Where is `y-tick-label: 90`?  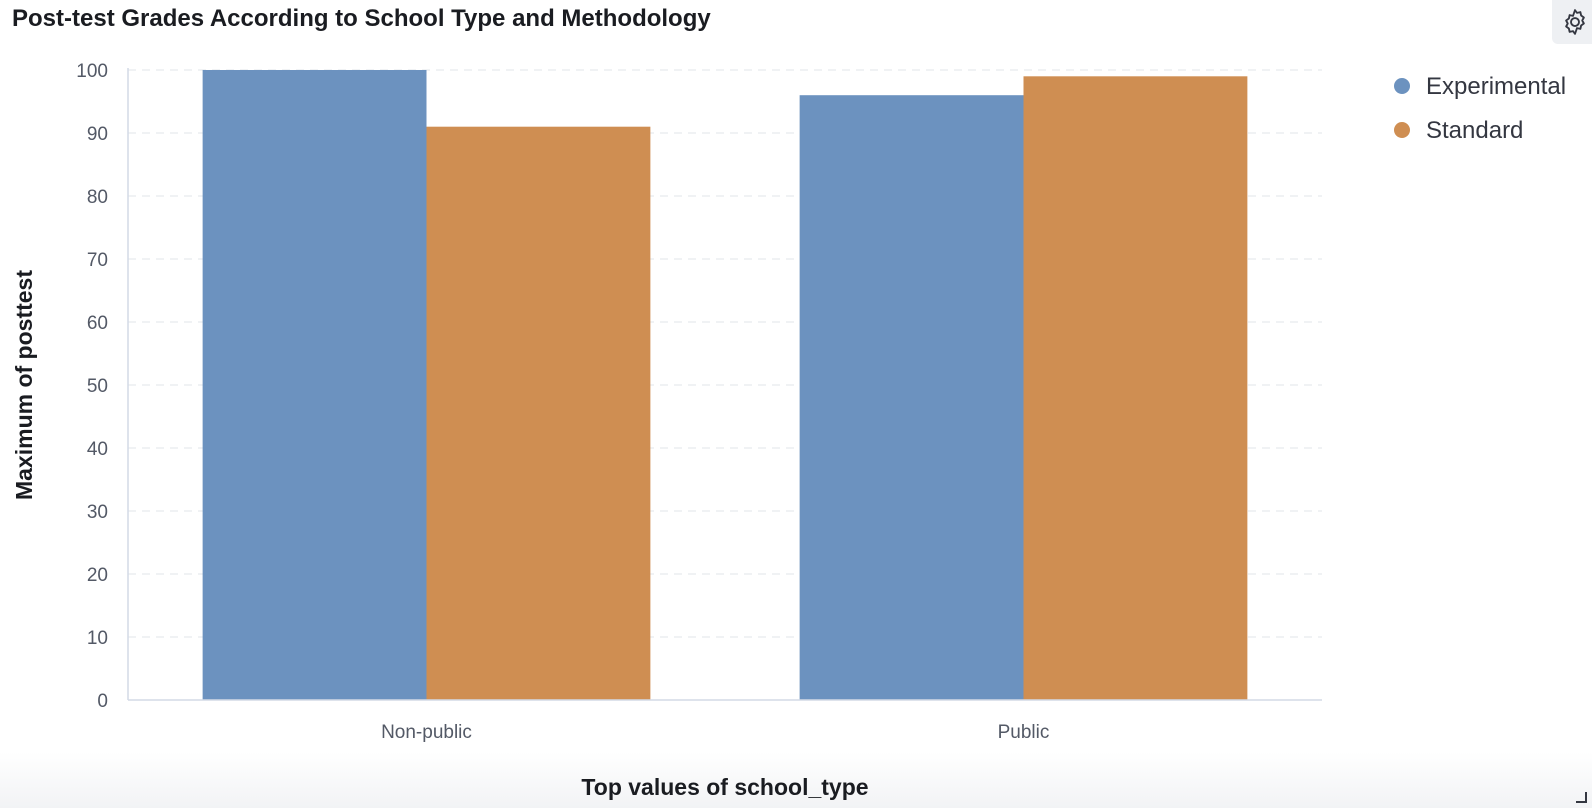
y-tick-label: 90 is located at coordinates (97, 134).